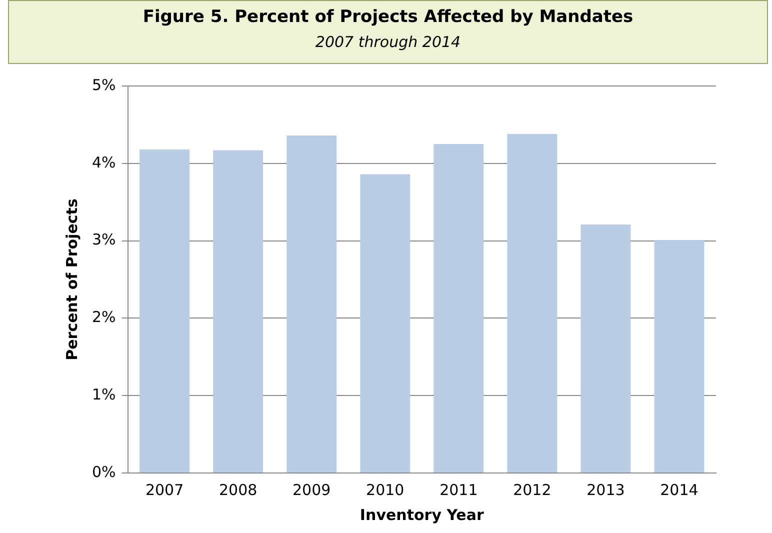  Describe the element at coordinates (422, 515) in the screenshot. I see `x-axis-title: Inventory Year` at that location.